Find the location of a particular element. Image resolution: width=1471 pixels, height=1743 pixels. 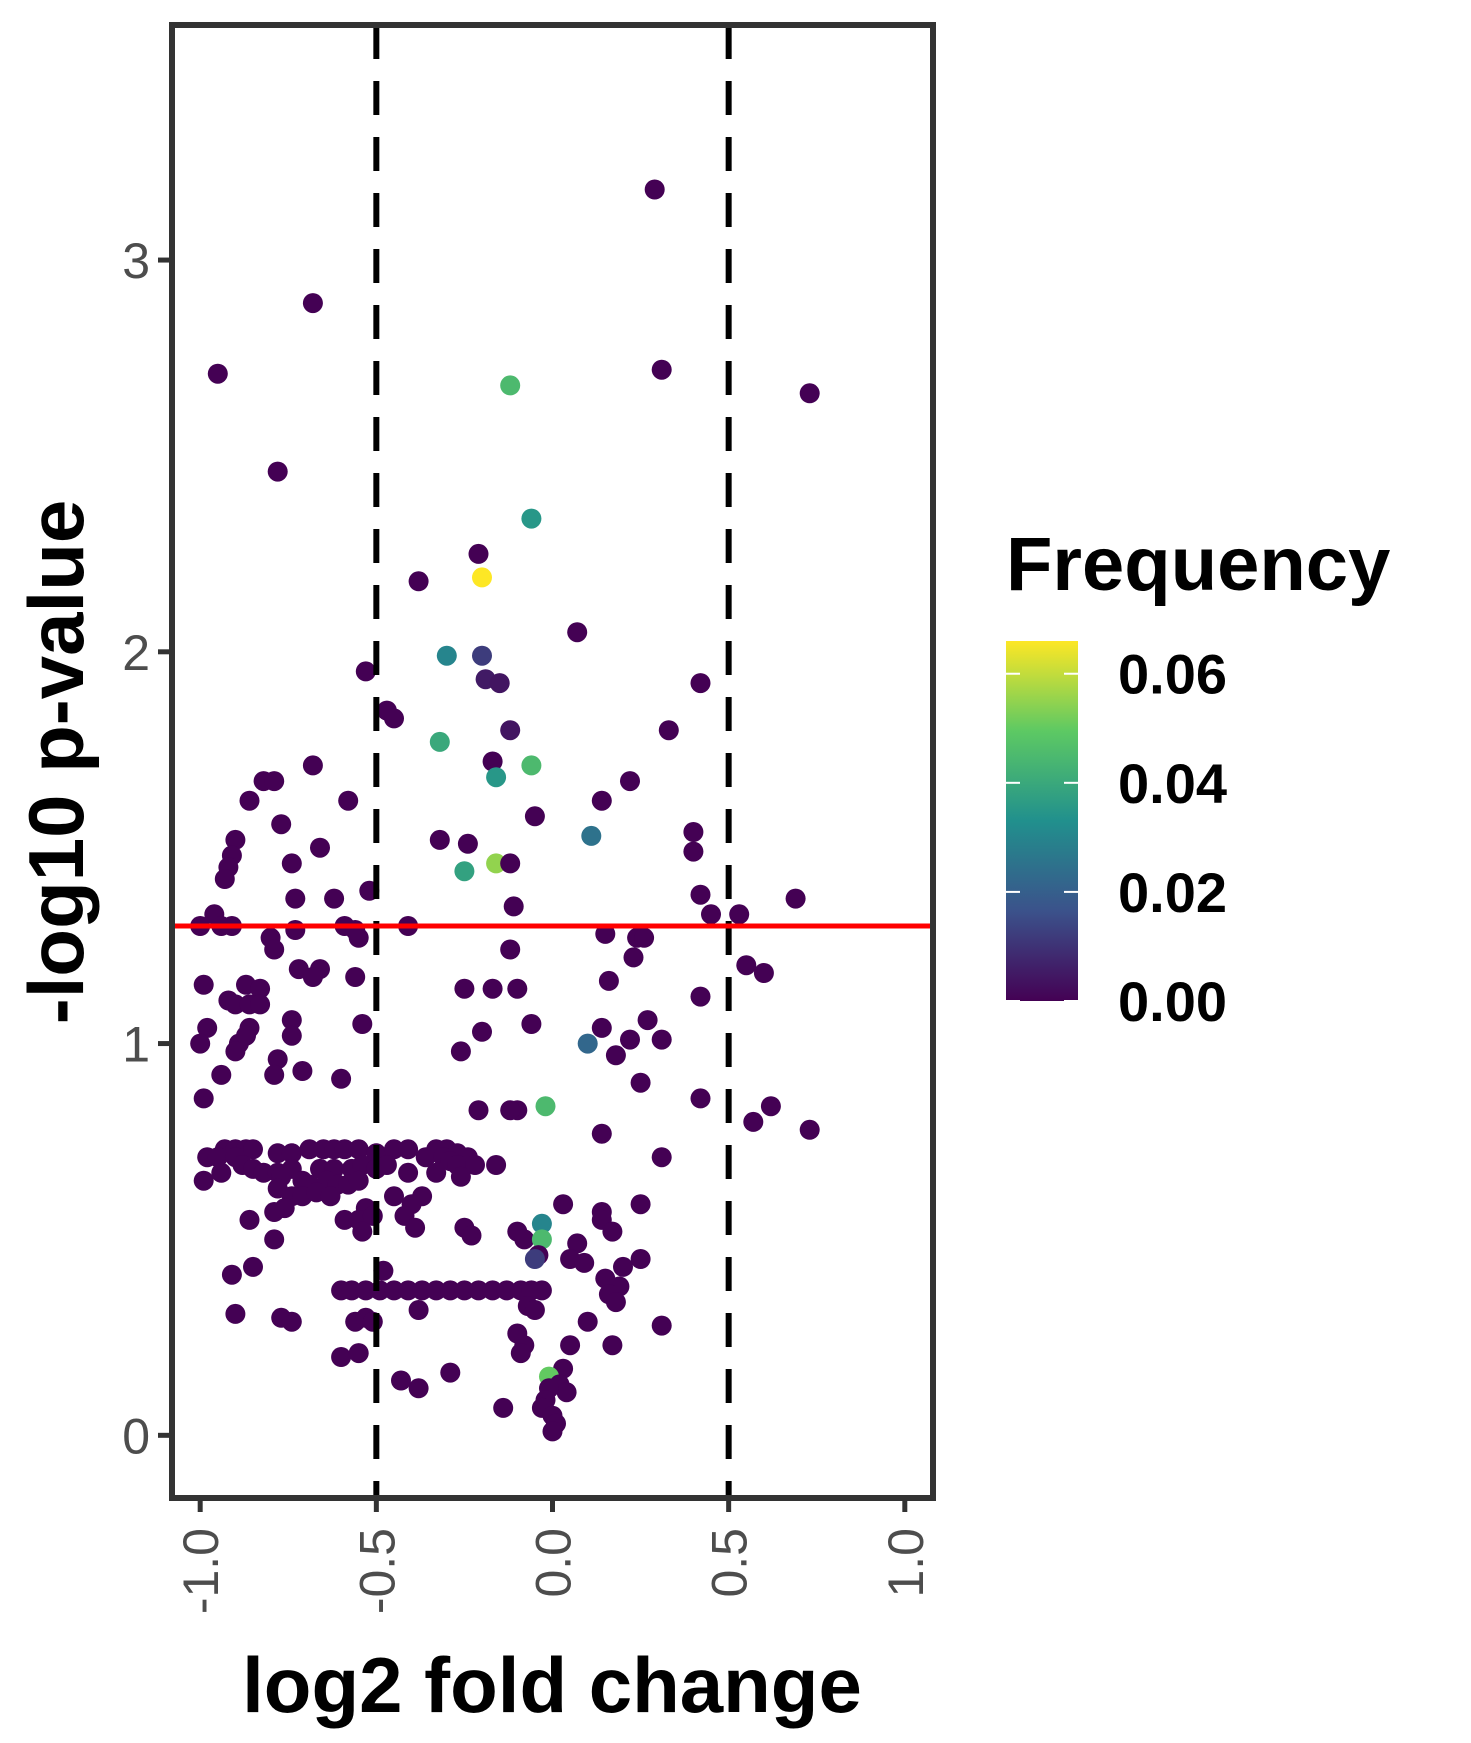

legend-tick-label: 0.00 is located at coordinates (1172, 1001).